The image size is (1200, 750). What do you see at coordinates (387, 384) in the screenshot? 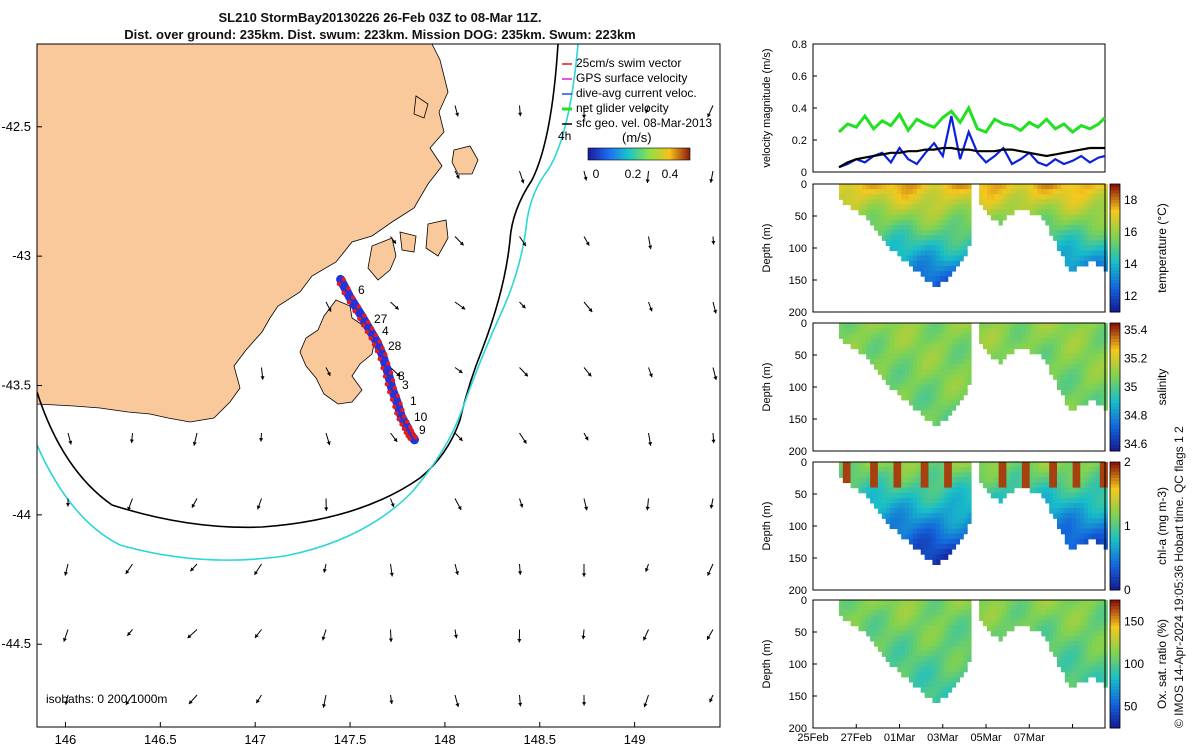
I see `track-surfacing-point` at bounding box center [387, 384].